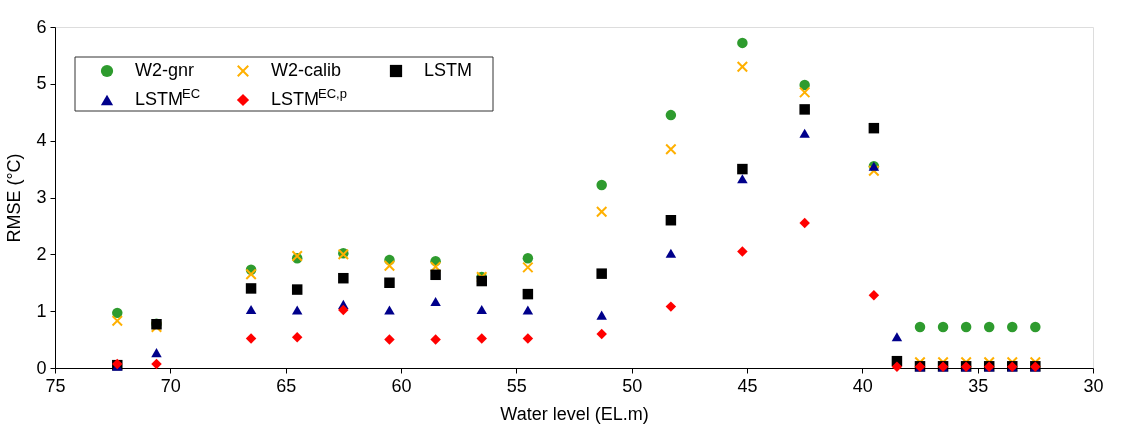  I want to click on legend-label: W2-gnr, so click(165, 70).